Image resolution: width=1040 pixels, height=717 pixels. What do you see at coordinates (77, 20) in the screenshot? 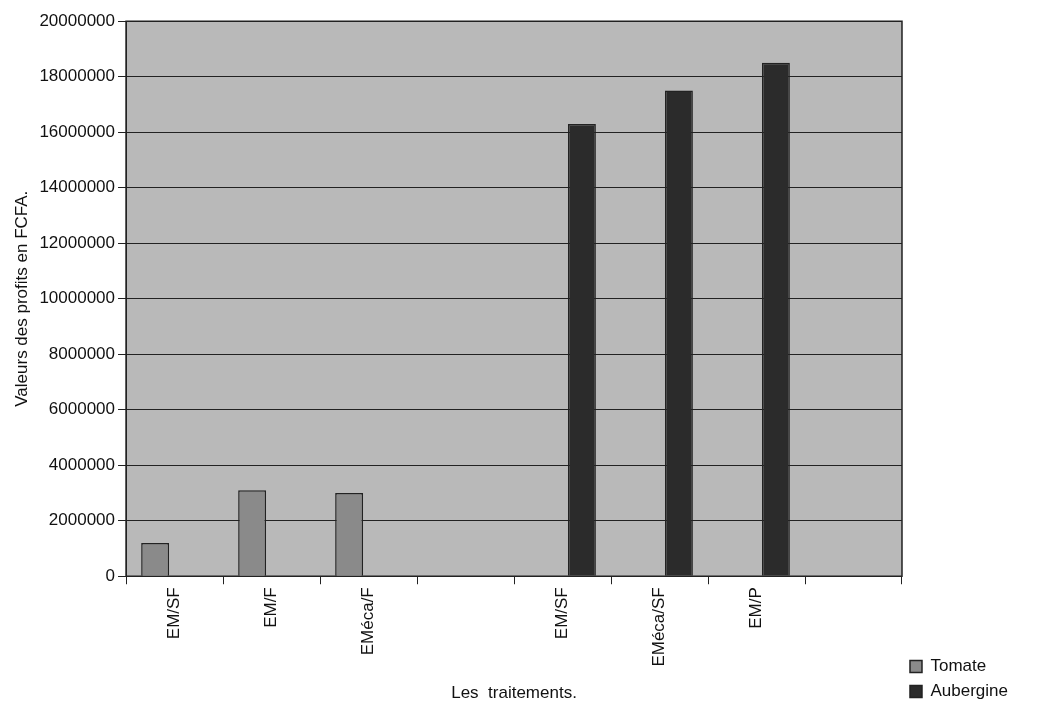
I see `y-tick-label: 20000000` at bounding box center [77, 20].